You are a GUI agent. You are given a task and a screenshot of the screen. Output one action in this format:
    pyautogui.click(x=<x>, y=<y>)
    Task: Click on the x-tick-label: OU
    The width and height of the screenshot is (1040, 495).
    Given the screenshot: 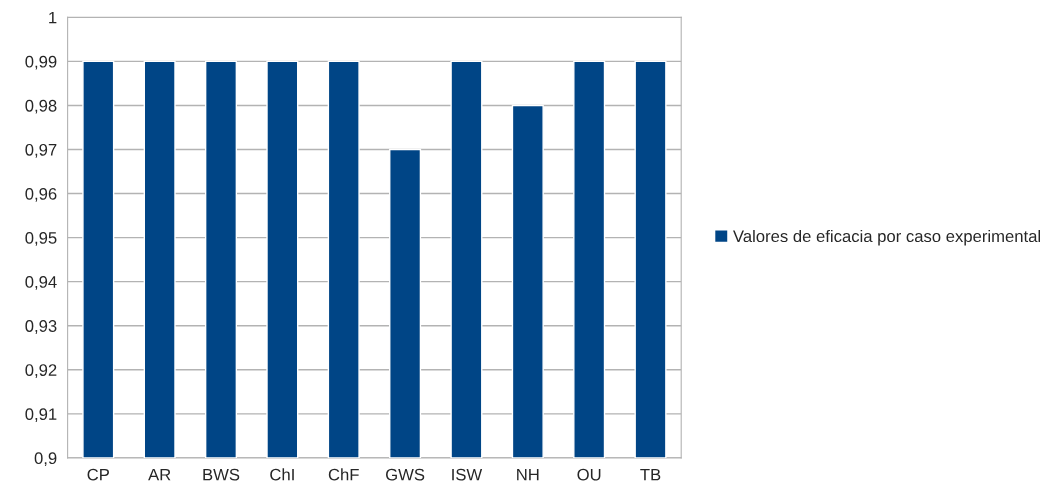 What is the action you would take?
    pyautogui.click(x=589, y=474)
    